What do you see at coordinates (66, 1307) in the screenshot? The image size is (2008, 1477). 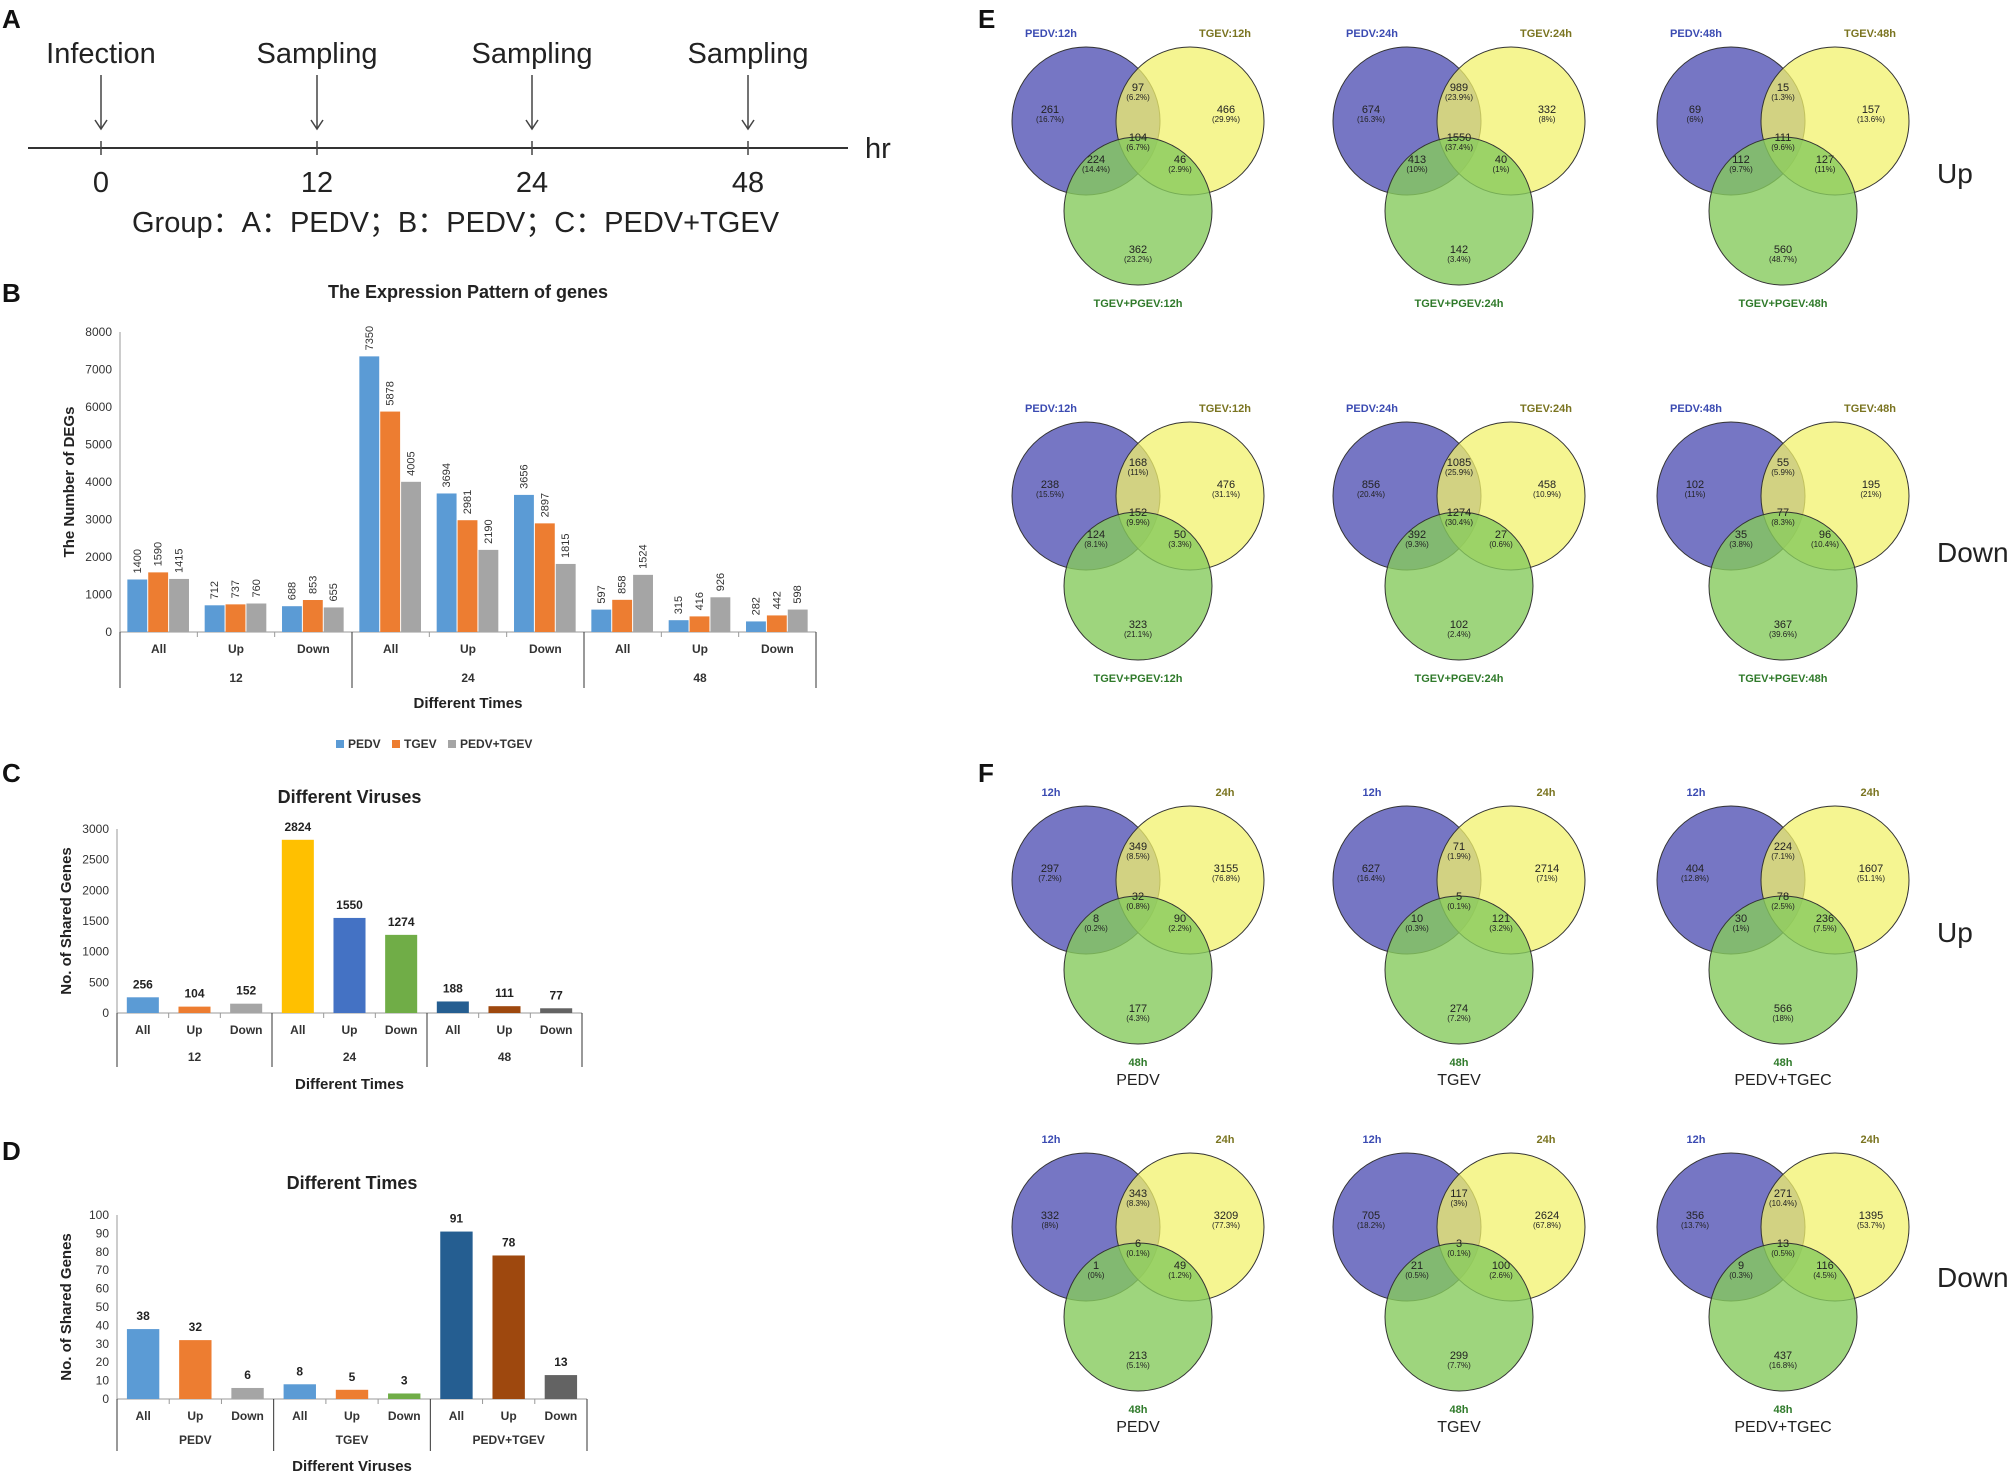 I see `y-axis-label: No. of Shared Genes` at bounding box center [66, 1307].